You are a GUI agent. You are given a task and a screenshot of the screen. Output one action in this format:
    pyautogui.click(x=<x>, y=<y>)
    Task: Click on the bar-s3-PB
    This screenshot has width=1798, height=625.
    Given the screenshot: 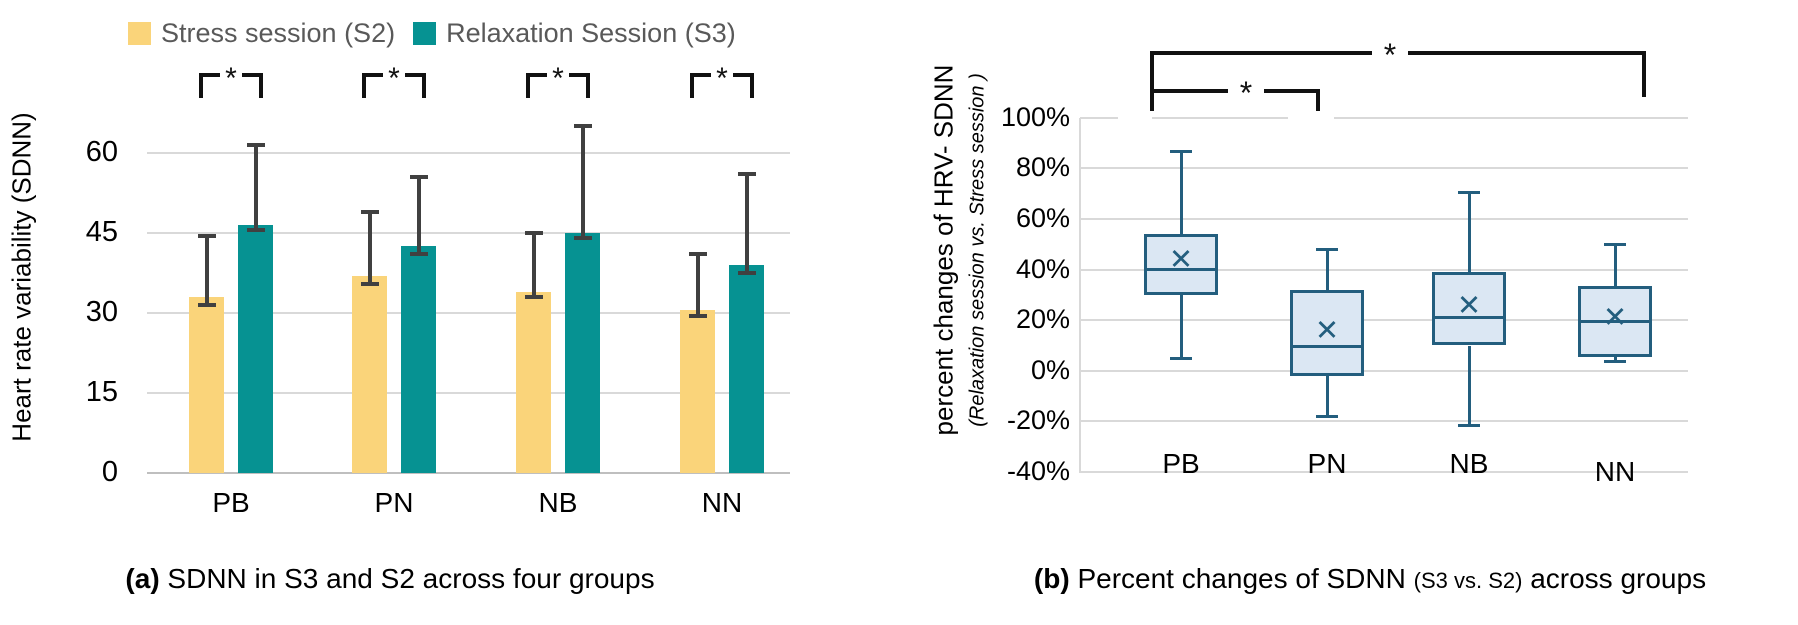 What is the action you would take?
    pyautogui.click(x=255, y=349)
    